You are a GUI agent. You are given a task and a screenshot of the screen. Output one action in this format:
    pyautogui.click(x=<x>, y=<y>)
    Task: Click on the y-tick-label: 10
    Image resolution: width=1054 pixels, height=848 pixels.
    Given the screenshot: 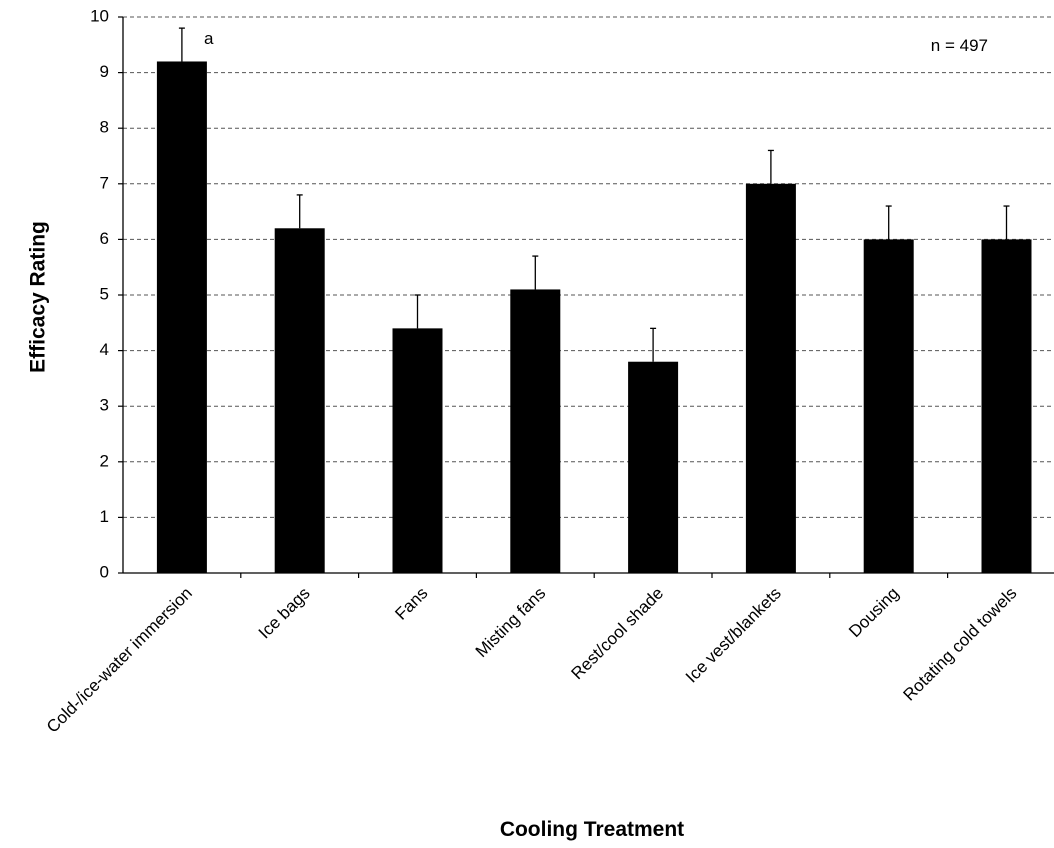 What is the action you would take?
    pyautogui.click(x=99, y=15)
    